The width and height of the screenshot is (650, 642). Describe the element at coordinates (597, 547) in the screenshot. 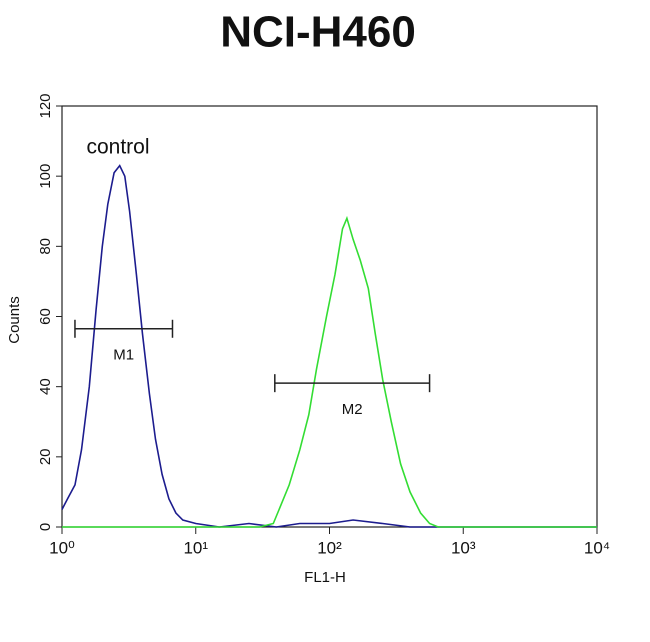

I see `x-tick-label: 10⁴` at that location.